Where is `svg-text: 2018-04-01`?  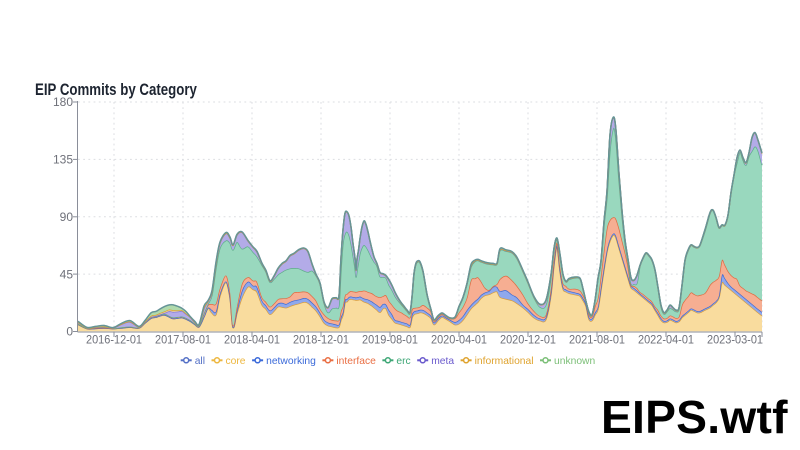 svg-text: 2018-04-01 is located at coordinates (252, 340).